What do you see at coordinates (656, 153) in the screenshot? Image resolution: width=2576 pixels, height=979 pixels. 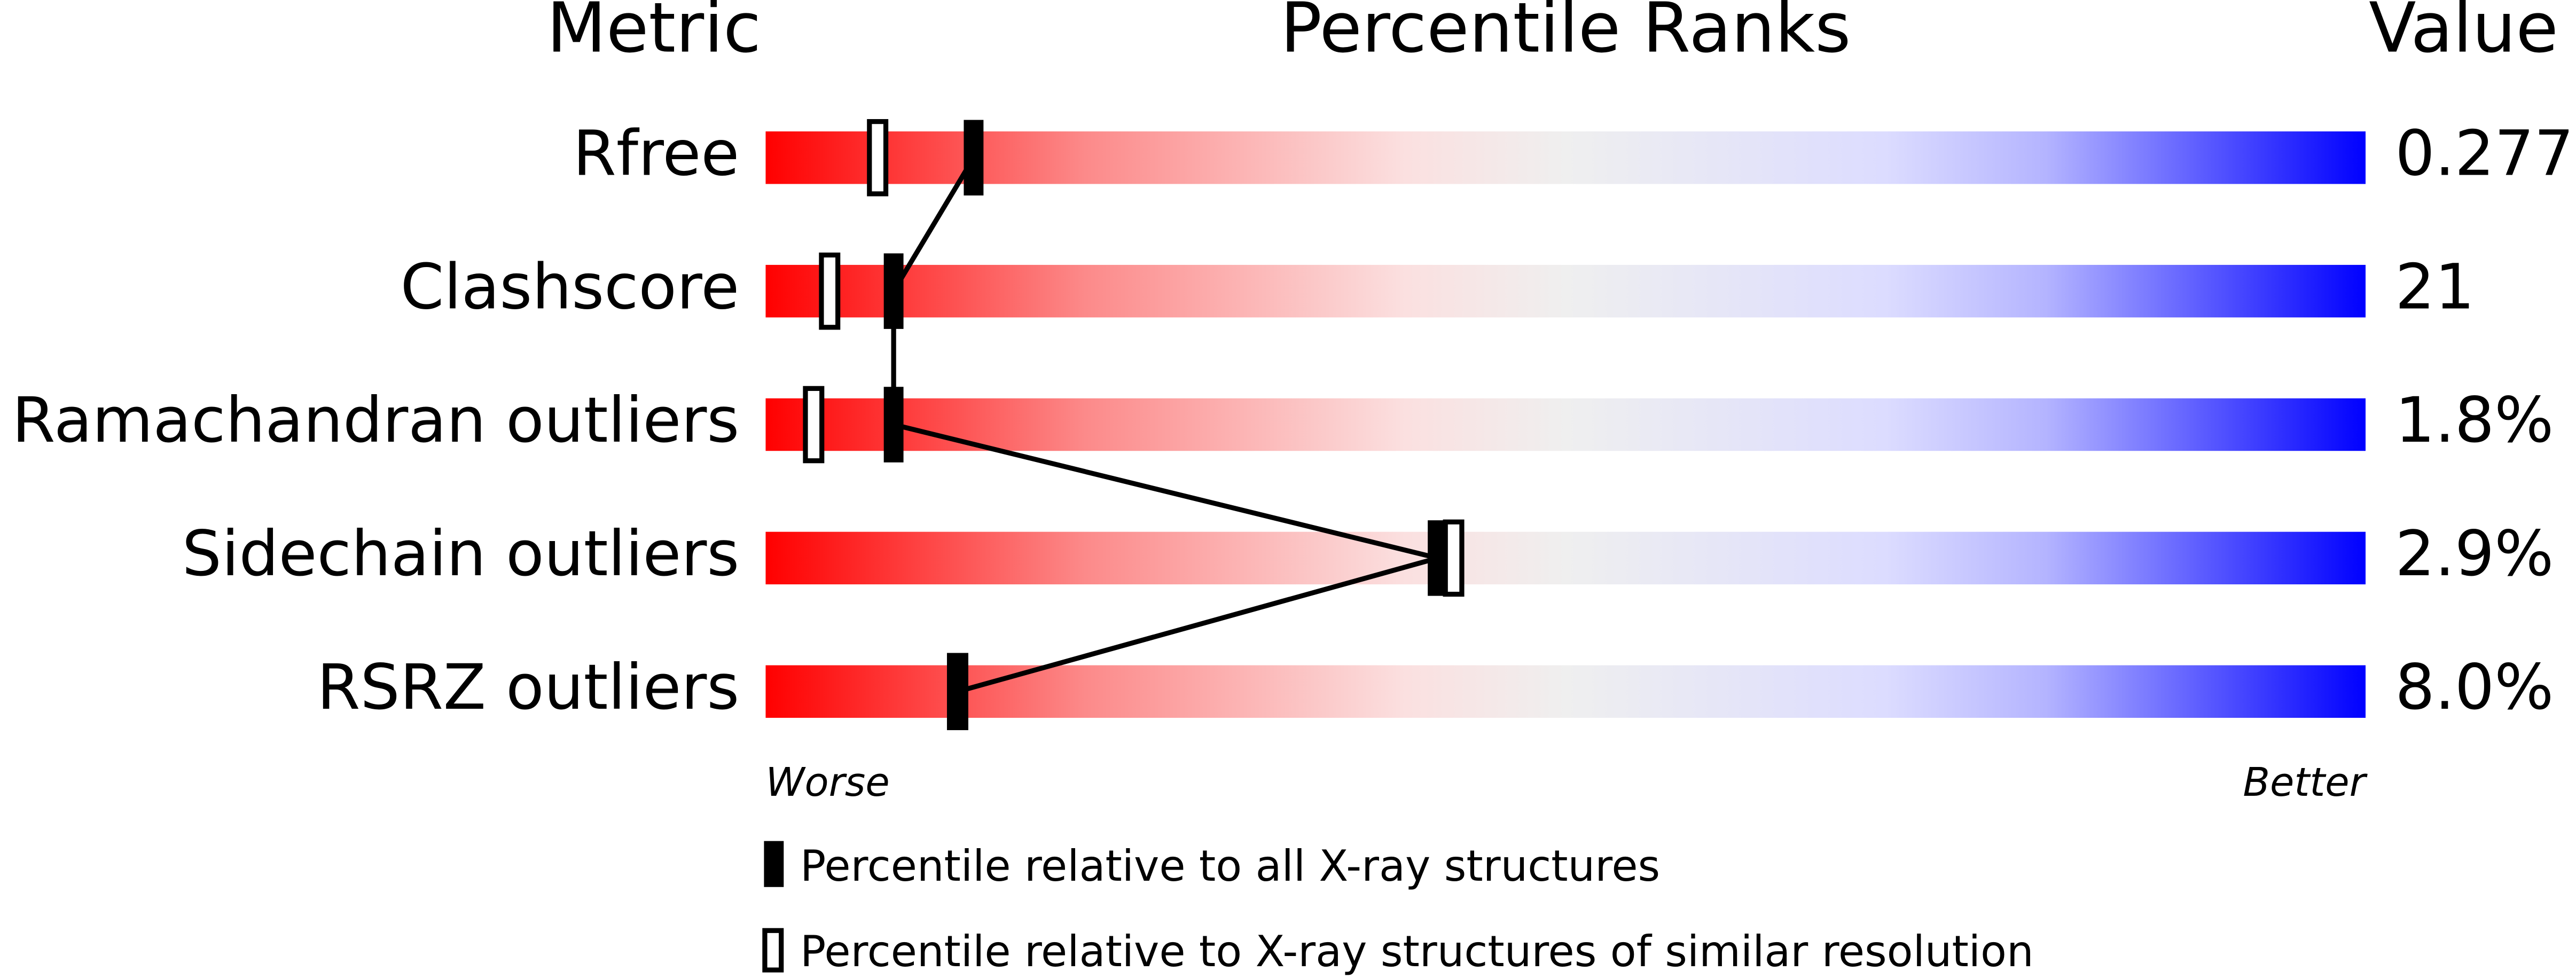 I see `metric-label: Rfree` at bounding box center [656, 153].